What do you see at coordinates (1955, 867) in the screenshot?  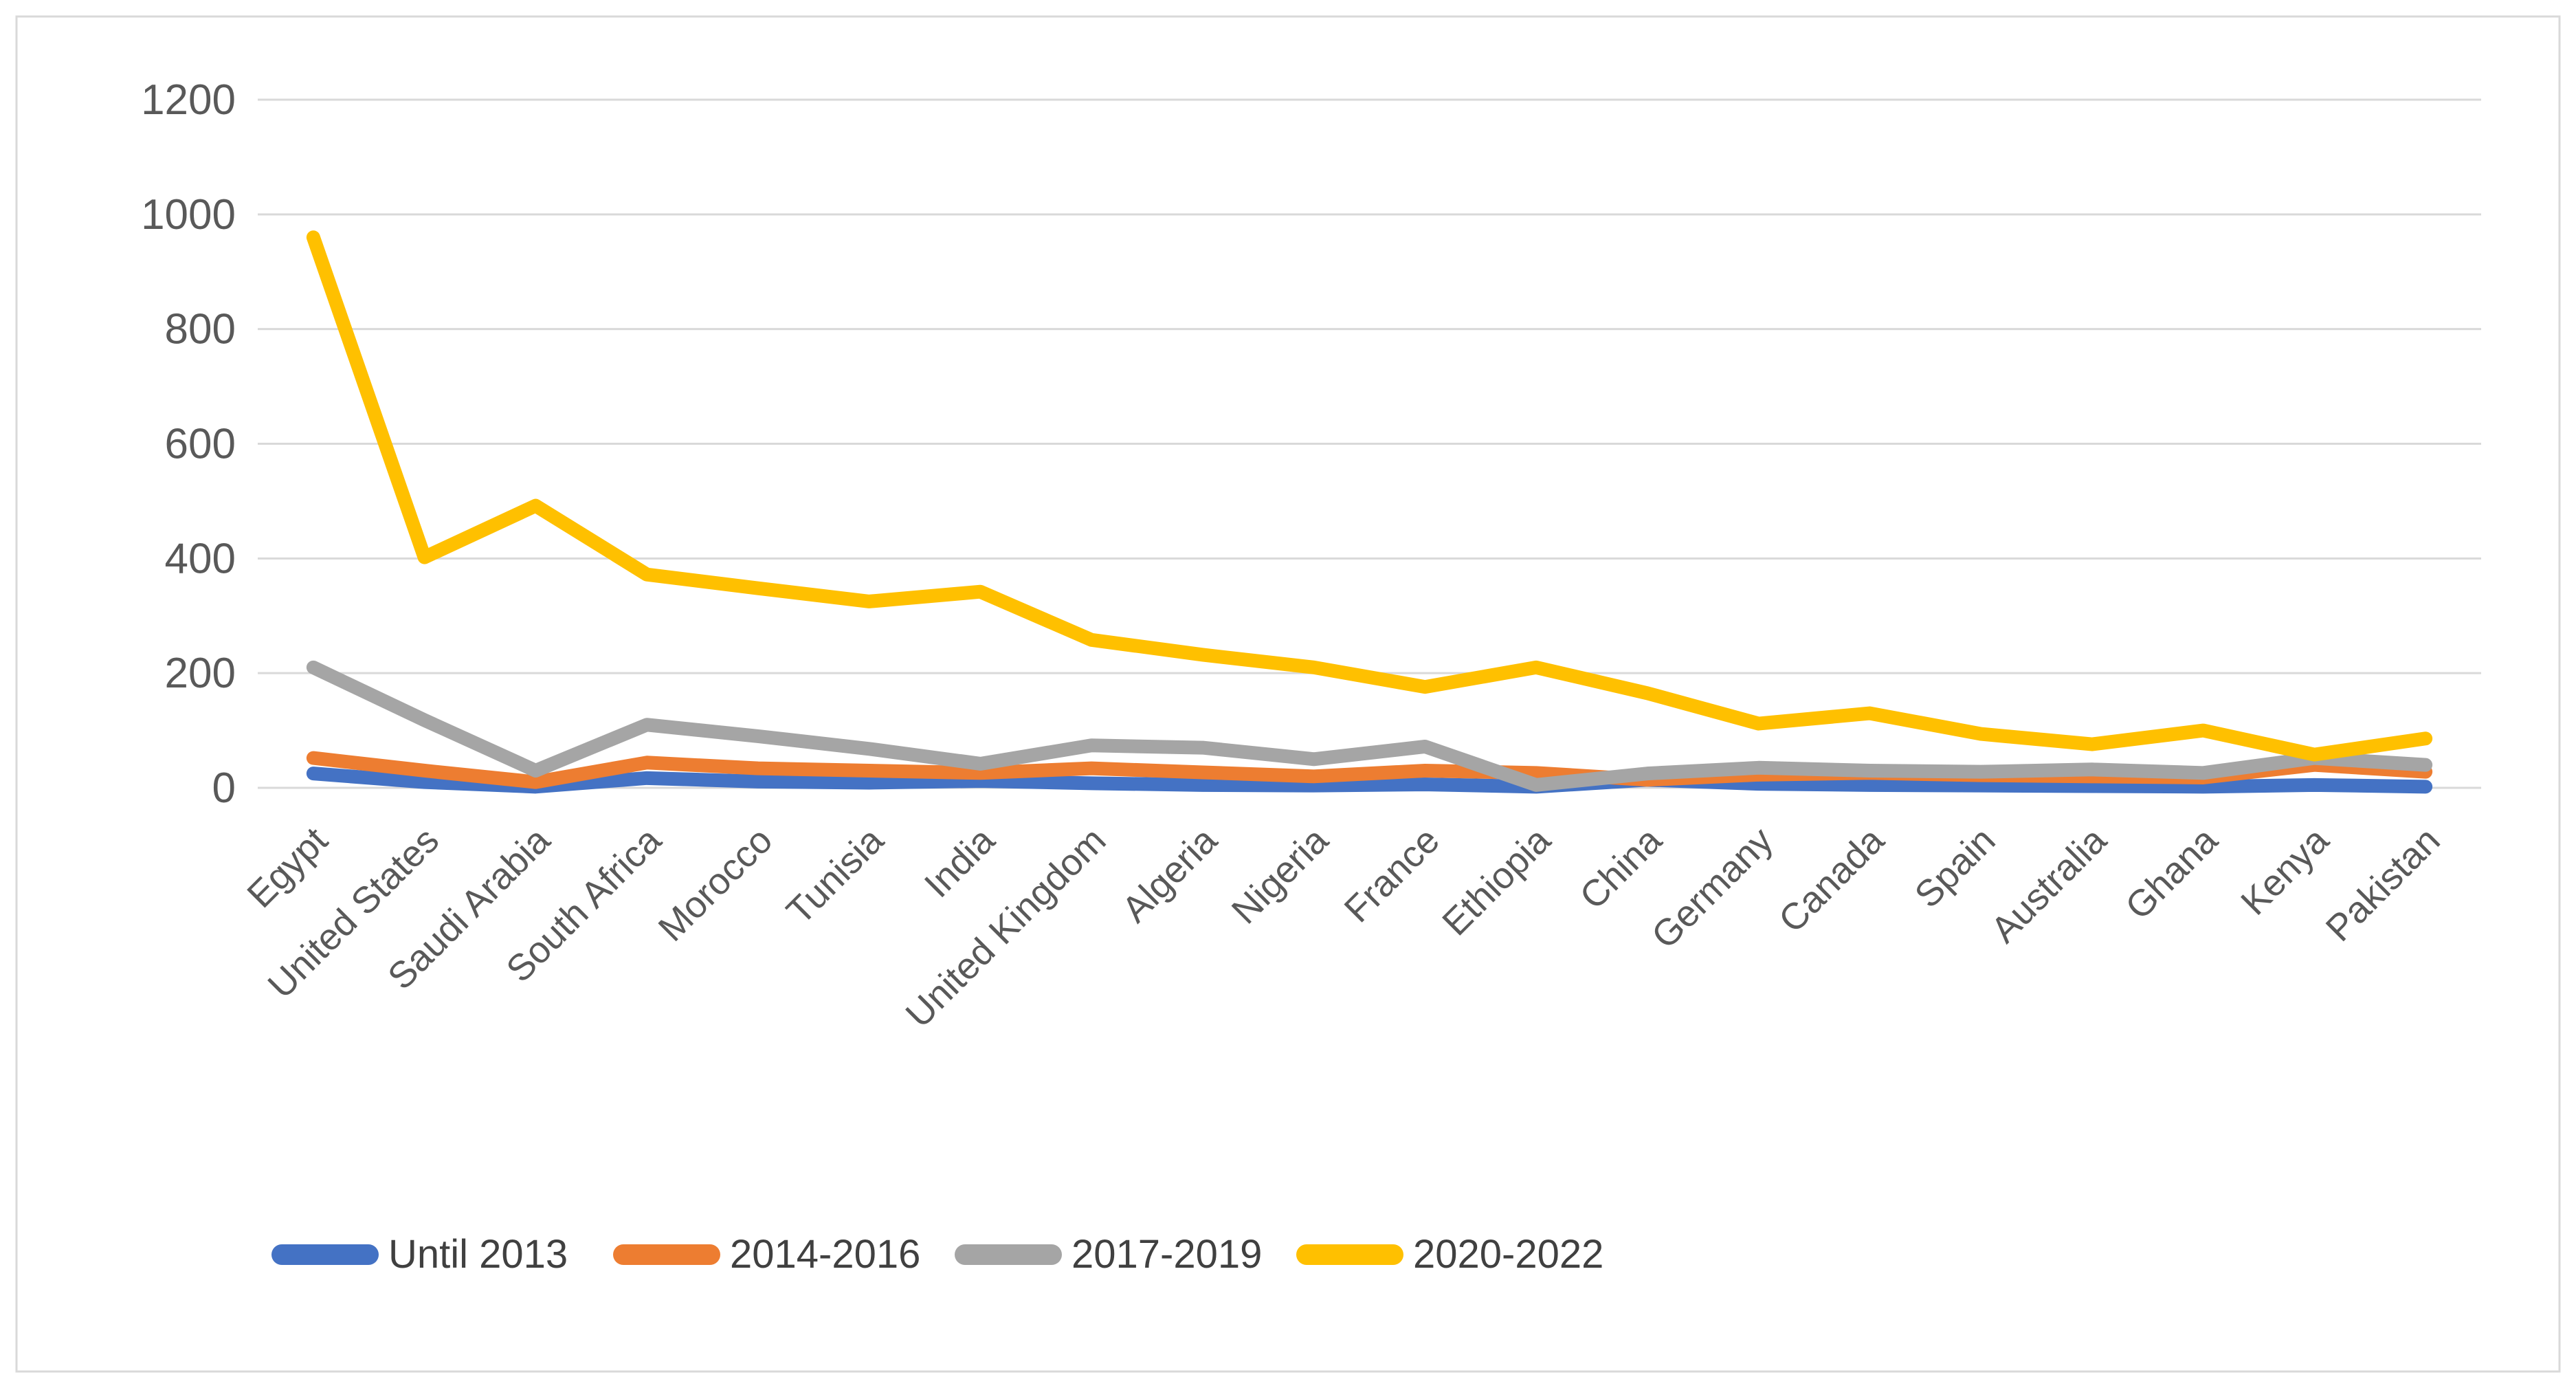 I see `x-tick-label-spain: Spain` at bounding box center [1955, 867].